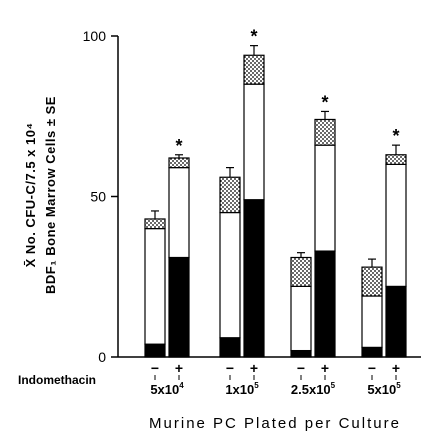  Describe the element at coordinates (167, 389) in the screenshot. I see `group-label-0: 5x10⁴` at that location.